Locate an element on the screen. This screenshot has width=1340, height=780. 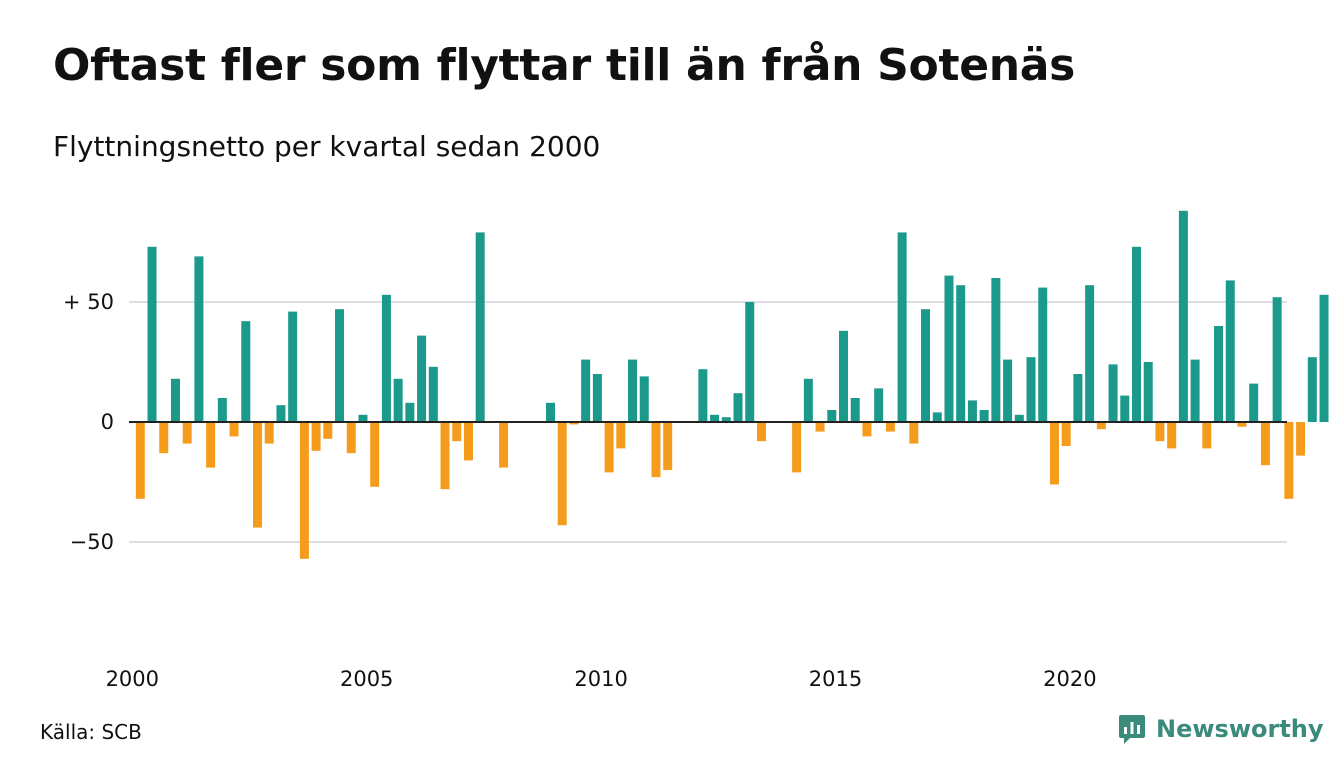
y-tick-label: + 50 is located at coordinates (88, 302).